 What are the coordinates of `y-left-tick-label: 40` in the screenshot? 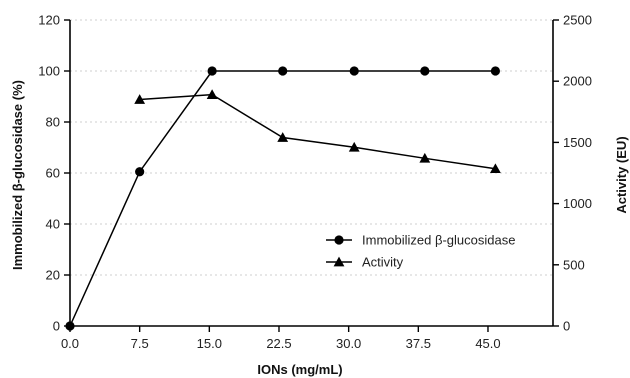 It's located at (53, 224).